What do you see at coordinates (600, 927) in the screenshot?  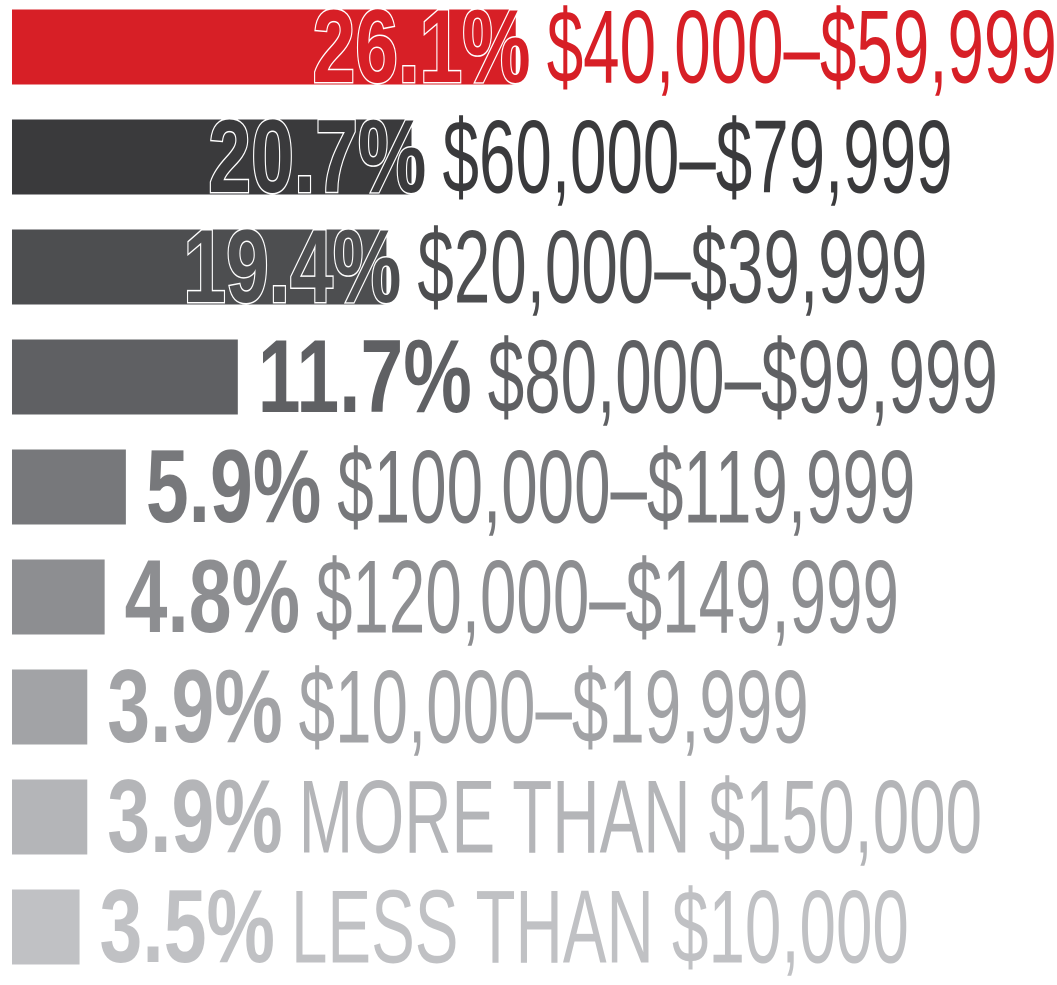 I see `category-label: LESS THAN $10,000` at bounding box center [600, 927].